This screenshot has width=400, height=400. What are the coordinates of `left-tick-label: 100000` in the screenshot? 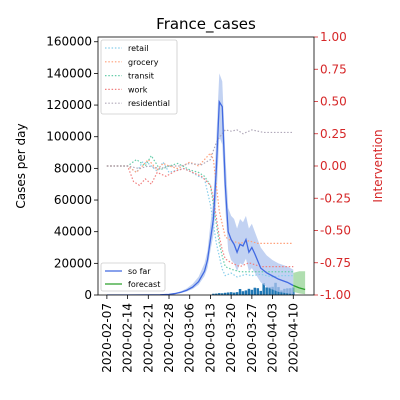 It's located at (69, 137).